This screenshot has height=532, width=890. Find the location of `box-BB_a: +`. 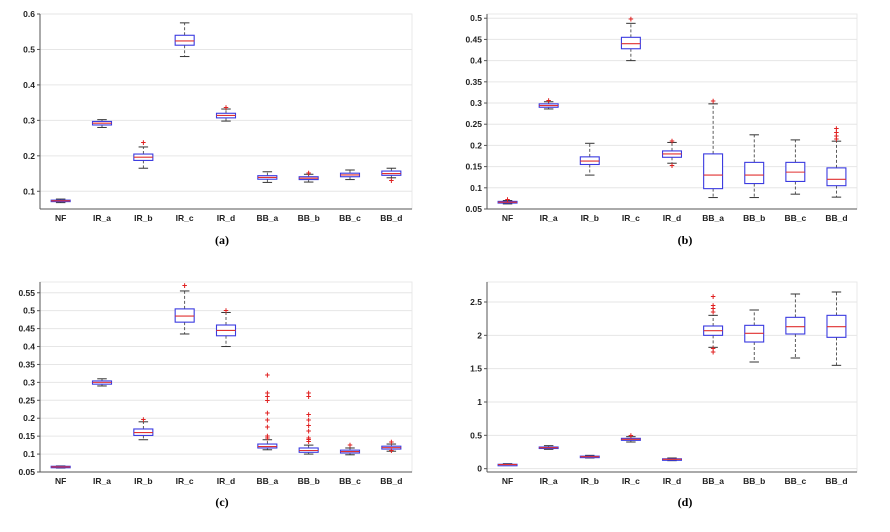

box-BB_a: + is located at coordinates (713, 147).